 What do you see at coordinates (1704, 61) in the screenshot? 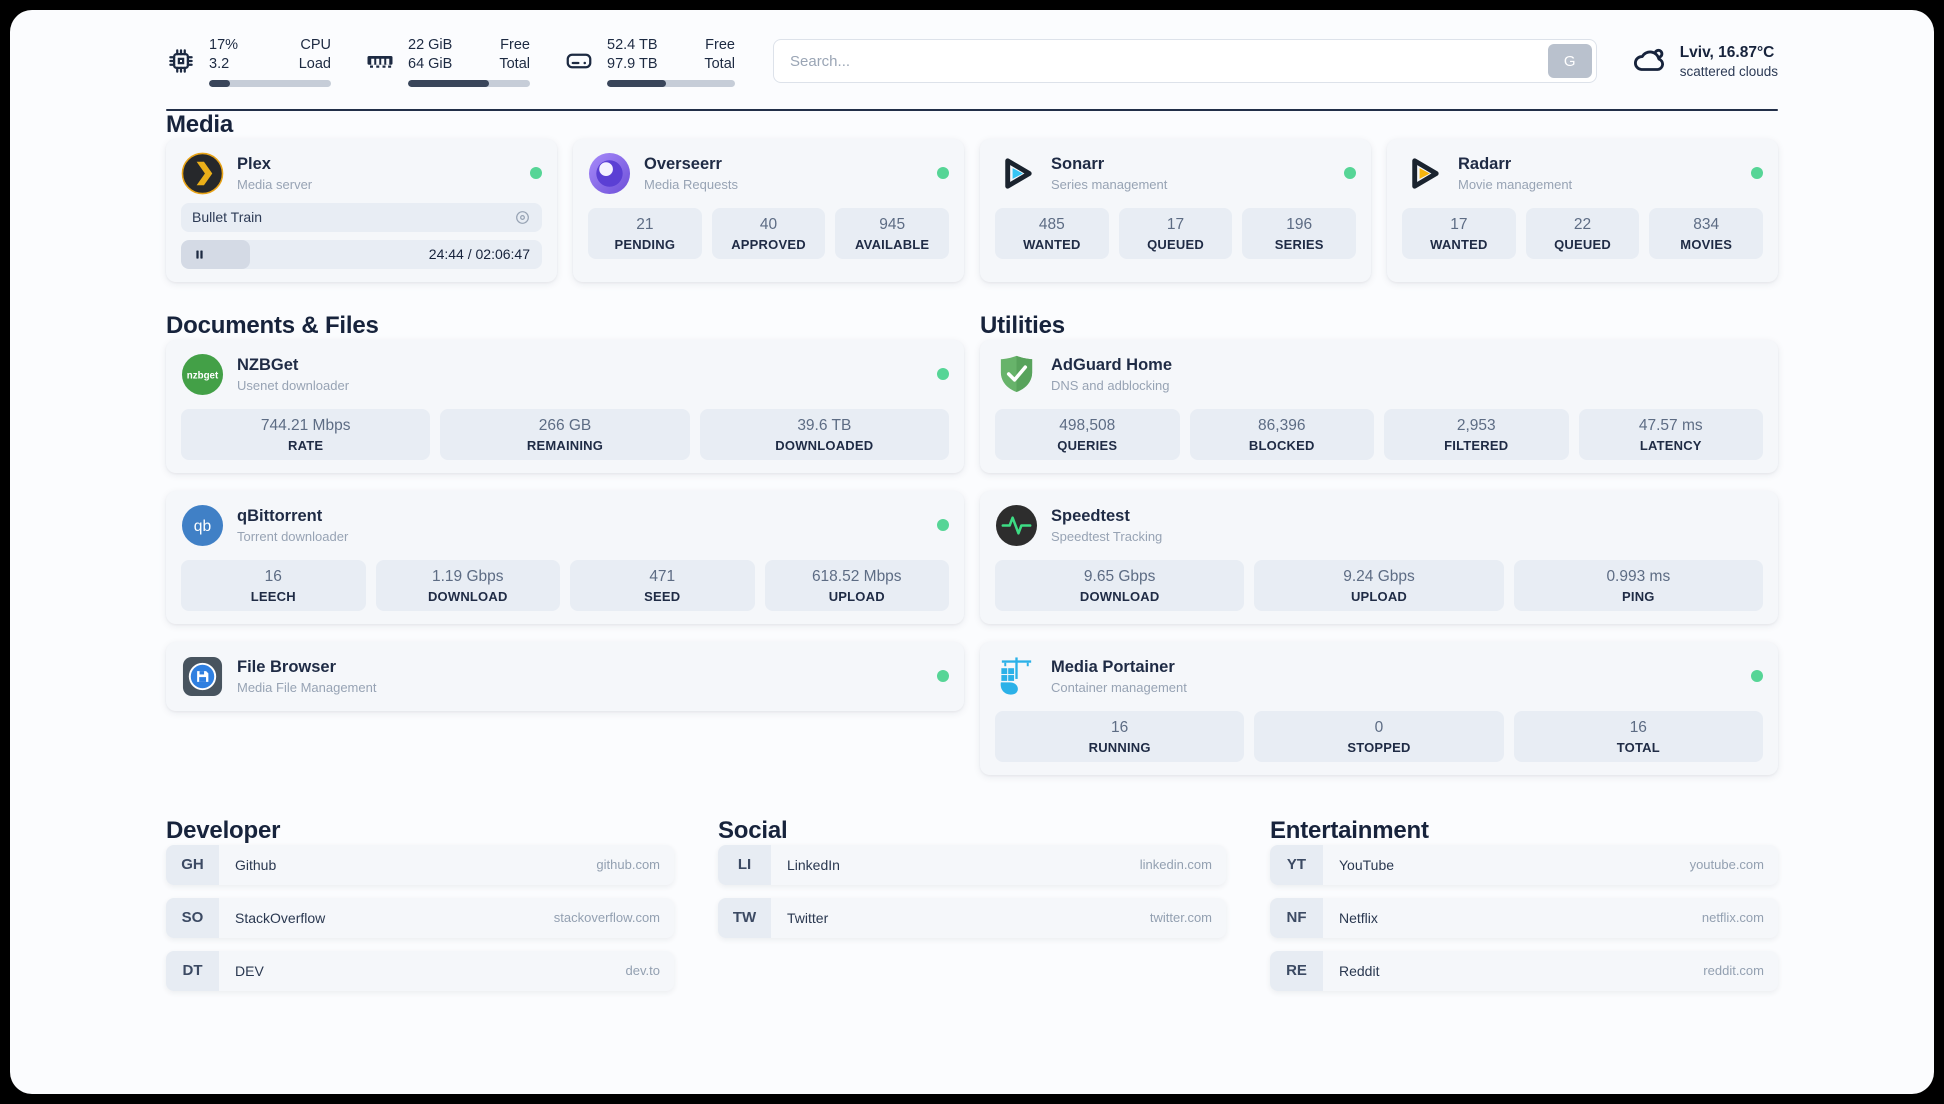
I see `weather-widget: Lviv, 16.87°C scattered clouds` at bounding box center [1704, 61].